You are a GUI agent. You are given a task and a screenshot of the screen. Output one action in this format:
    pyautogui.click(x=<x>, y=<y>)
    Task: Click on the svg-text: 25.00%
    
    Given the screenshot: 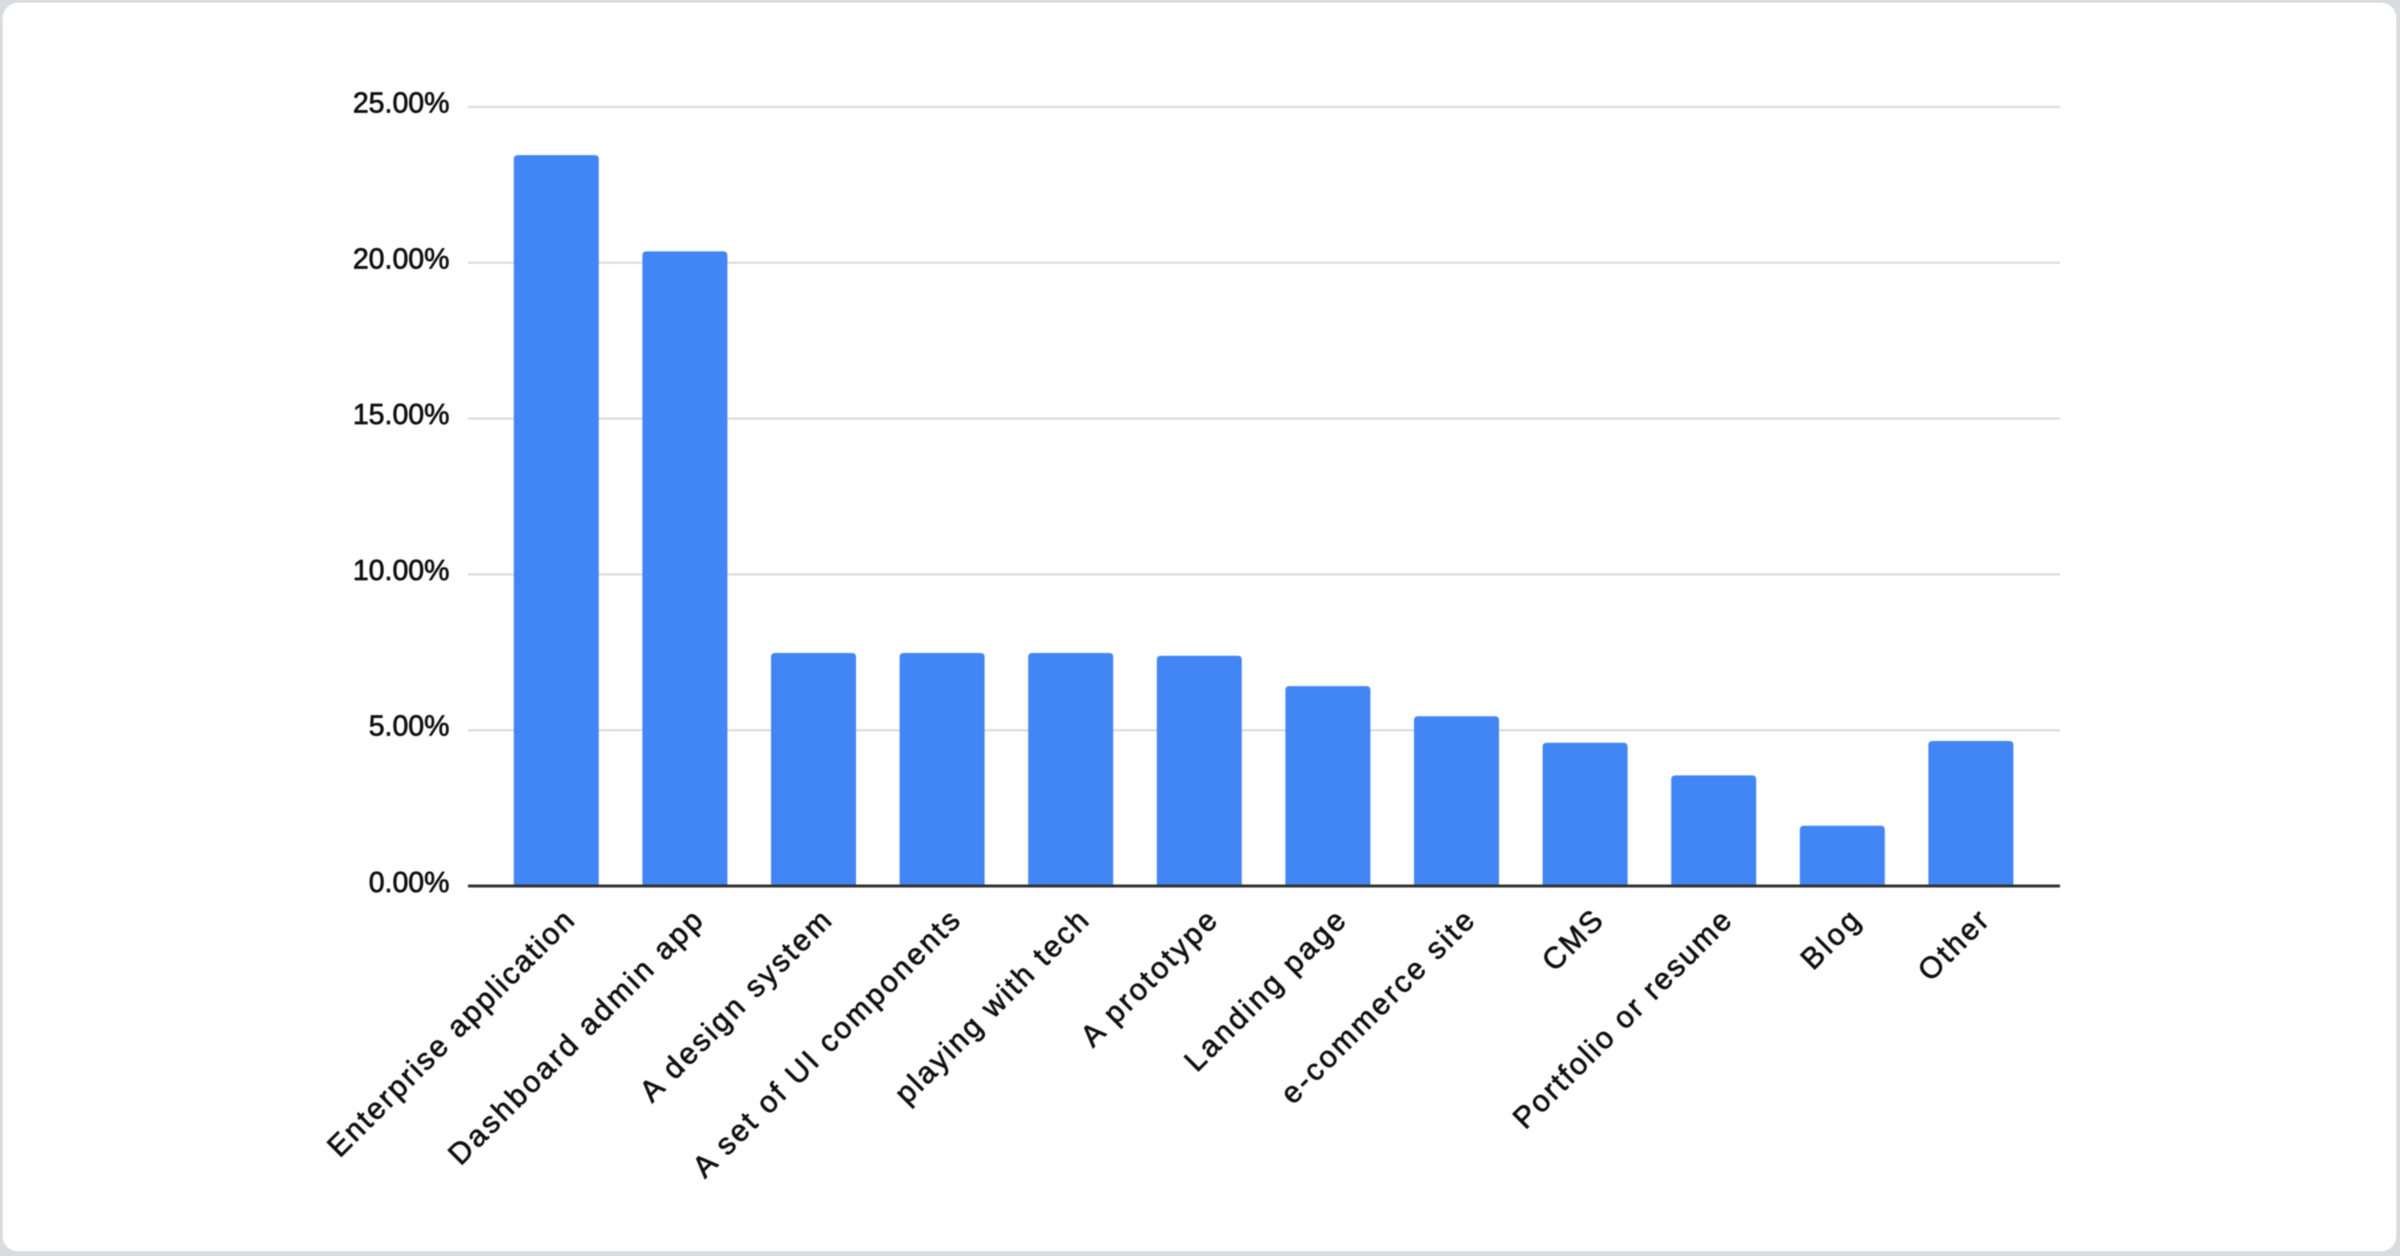 What is the action you would take?
    pyautogui.click(x=401, y=104)
    